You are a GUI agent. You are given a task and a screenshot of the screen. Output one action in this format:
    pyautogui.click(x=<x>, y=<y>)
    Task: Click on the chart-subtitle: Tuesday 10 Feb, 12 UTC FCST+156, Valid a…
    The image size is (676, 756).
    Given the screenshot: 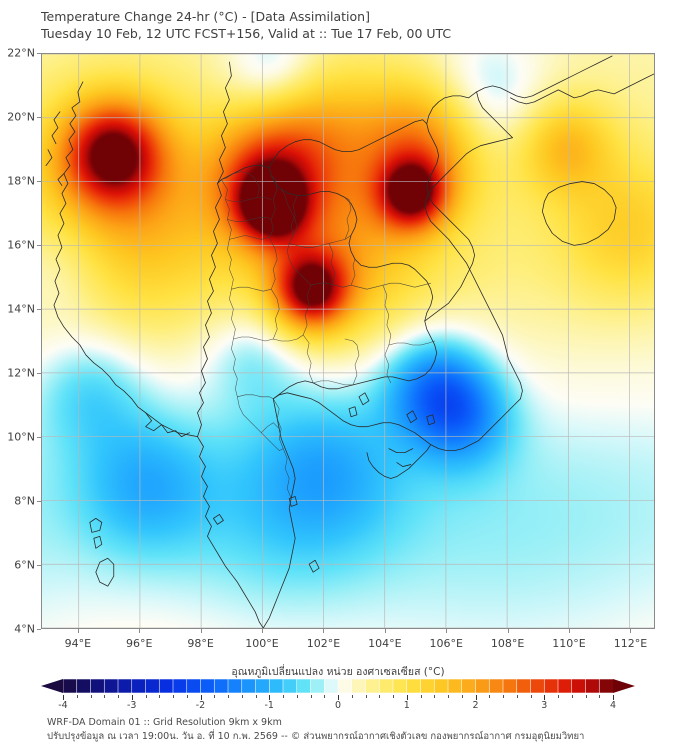 What is the action you would take?
    pyautogui.click(x=246, y=33)
    